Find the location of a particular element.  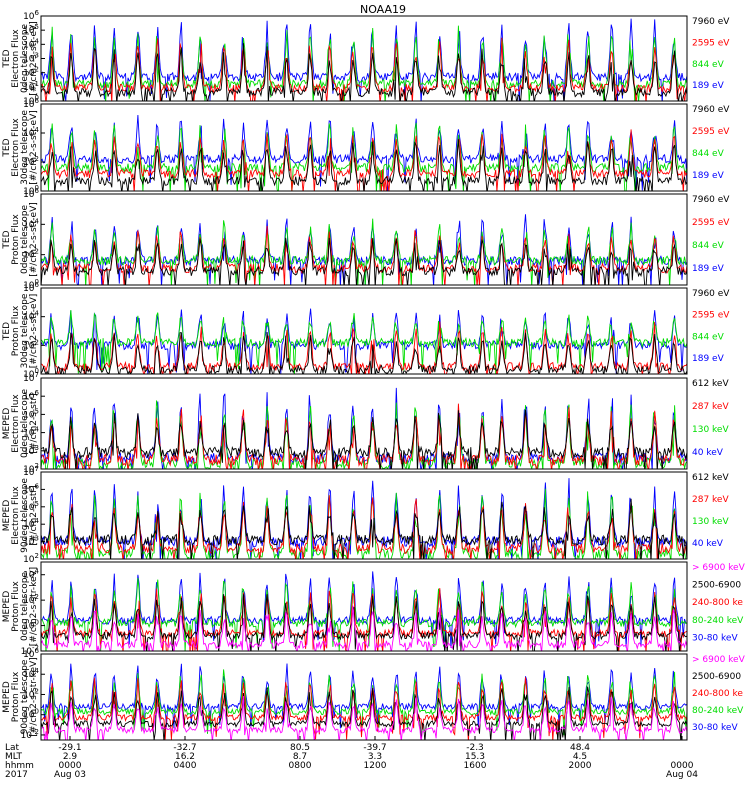

x-row-label: 2017 is located at coordinates (16, 775).